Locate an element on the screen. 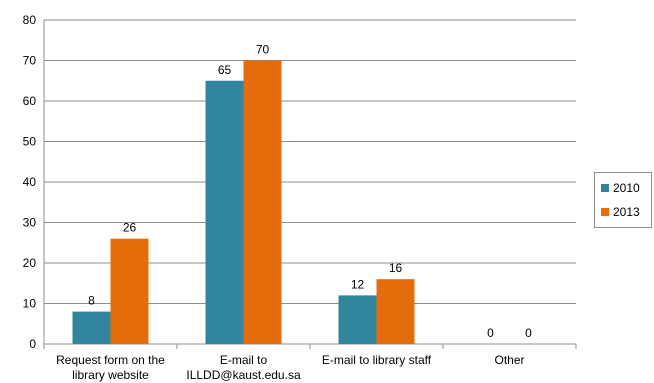  data-label-2010: 0 is located at coordinates (490, 333).